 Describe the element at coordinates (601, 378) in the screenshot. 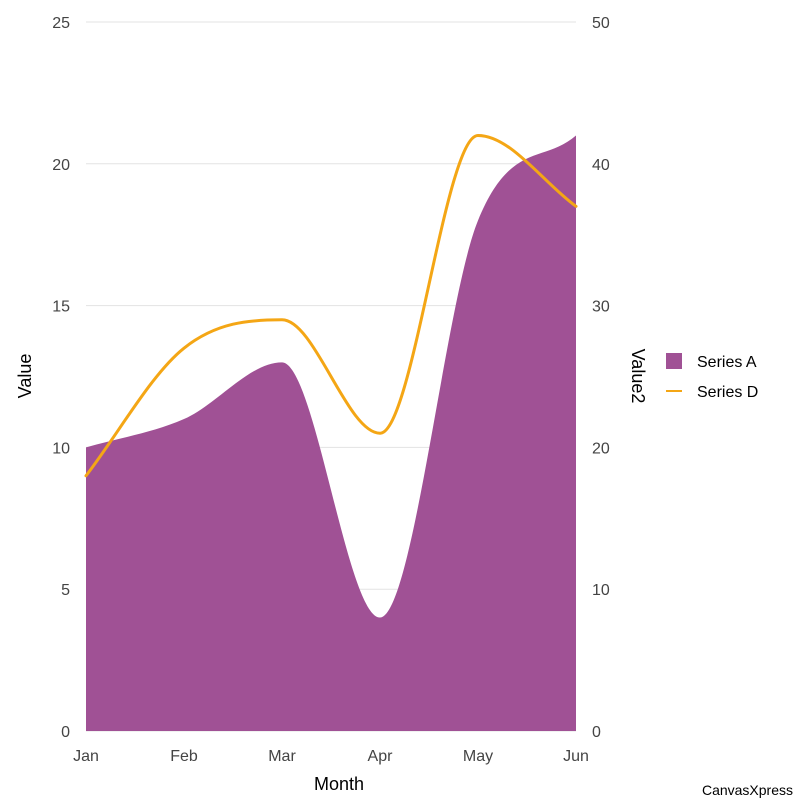

I see `right-axis-ticks: 0 10 20 30 40 50` at that location.